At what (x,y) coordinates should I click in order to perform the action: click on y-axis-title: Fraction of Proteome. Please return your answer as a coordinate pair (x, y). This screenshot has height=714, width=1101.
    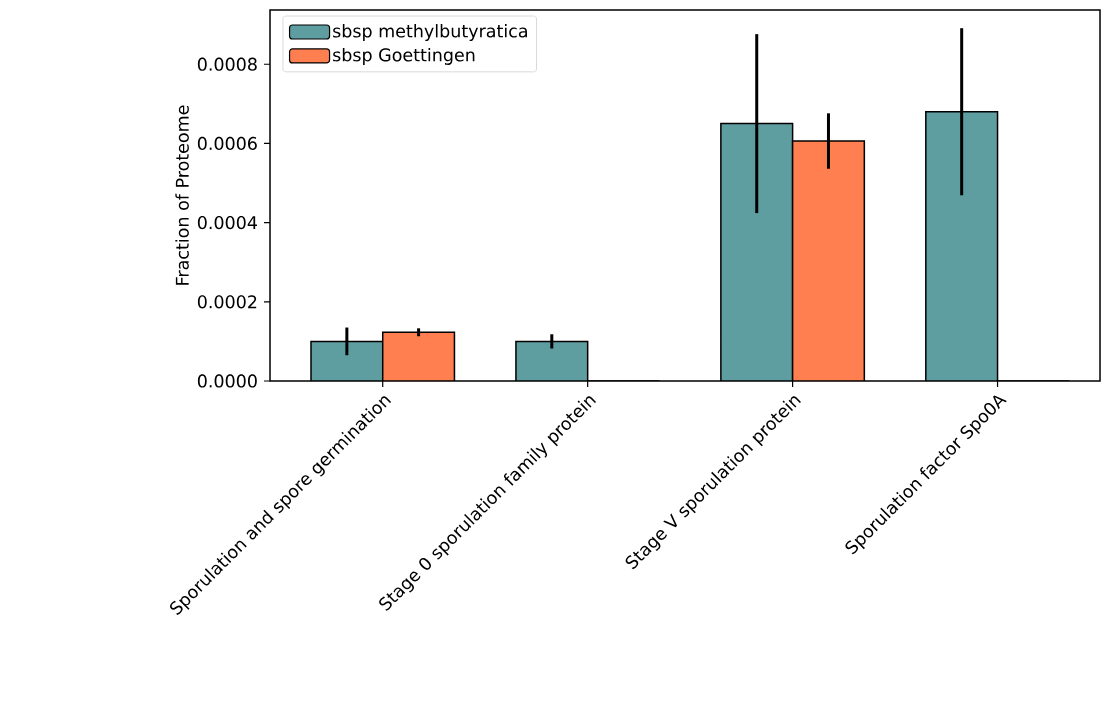
    Looking at the image, I should click on (182, 195).